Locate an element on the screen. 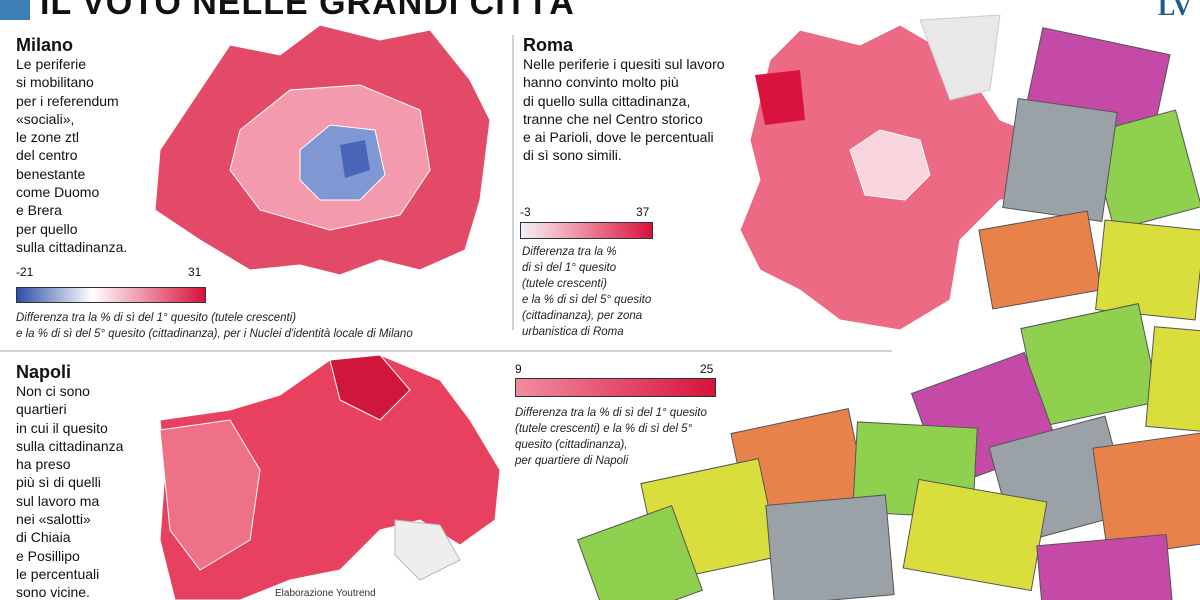 The width and height of the screenshot is (1200, 600). text-line: «sociali», is located at coordinates (45, 118).